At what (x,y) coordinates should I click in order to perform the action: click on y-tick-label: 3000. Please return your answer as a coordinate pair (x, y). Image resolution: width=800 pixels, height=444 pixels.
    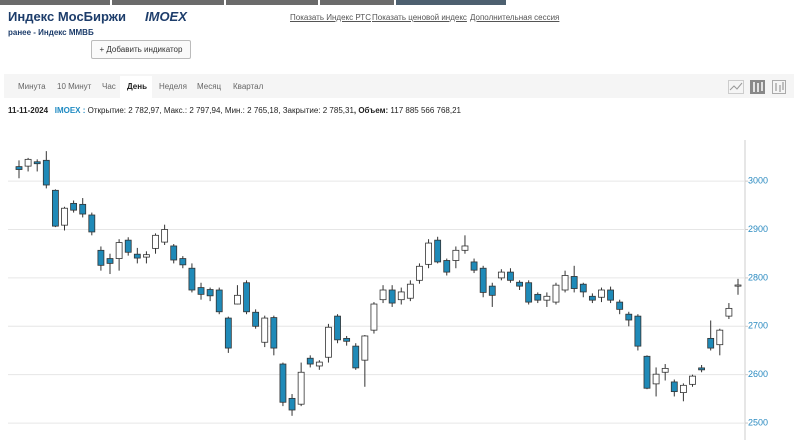
    Looking at the image, I should click on (758, 181).